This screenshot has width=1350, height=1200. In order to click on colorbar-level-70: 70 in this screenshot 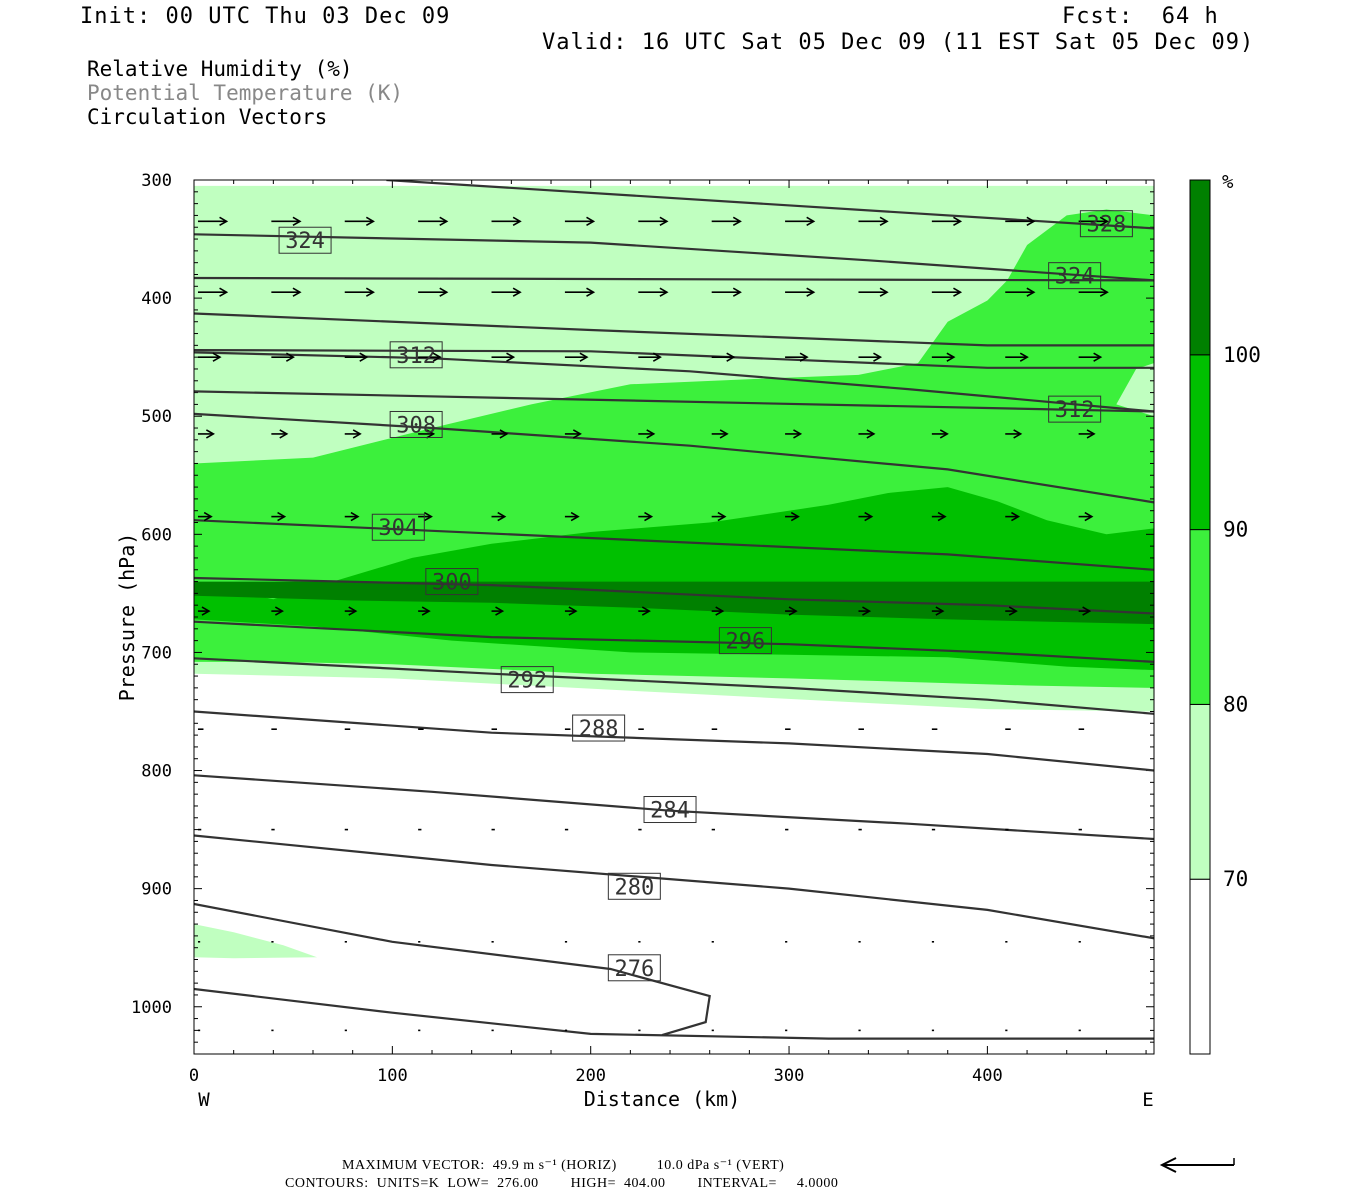, I will do `click(1235, 879)`.